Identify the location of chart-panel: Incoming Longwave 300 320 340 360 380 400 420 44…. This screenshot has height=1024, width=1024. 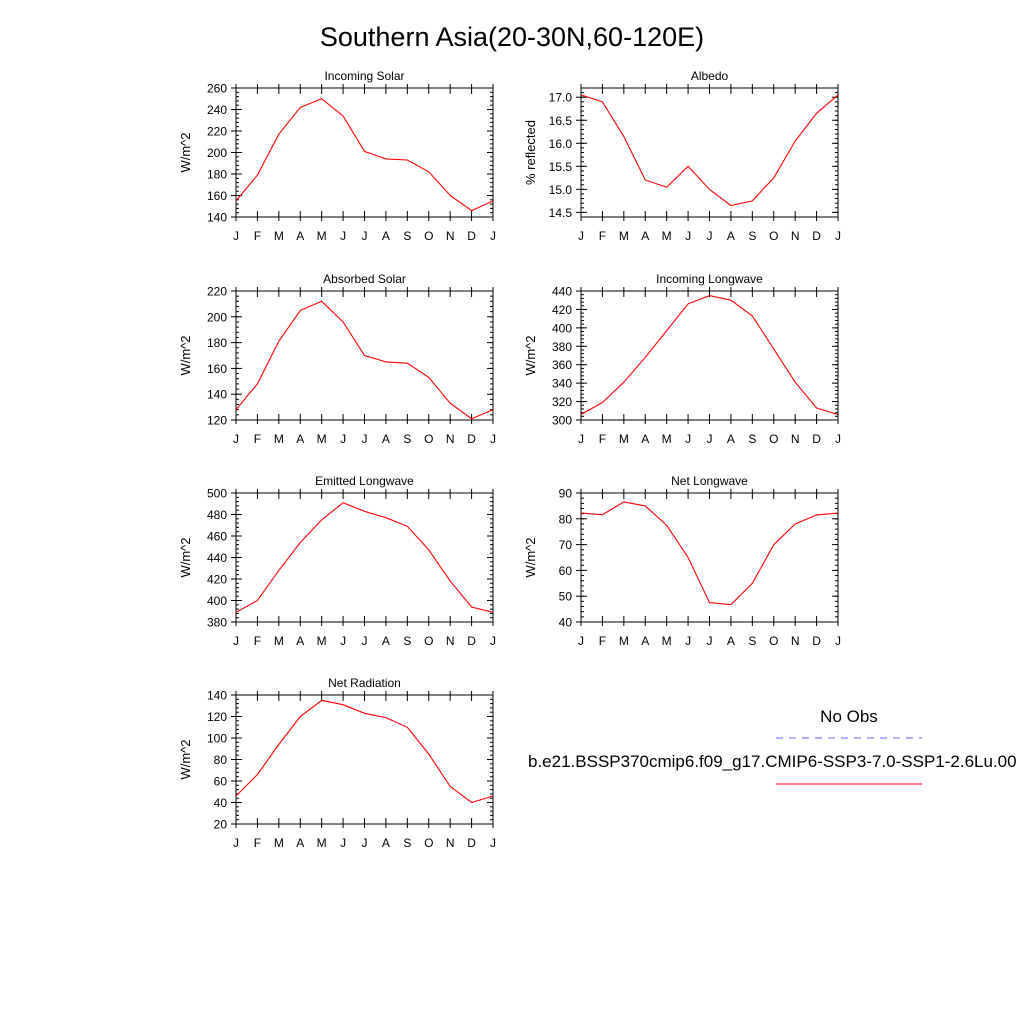
(682, 359).